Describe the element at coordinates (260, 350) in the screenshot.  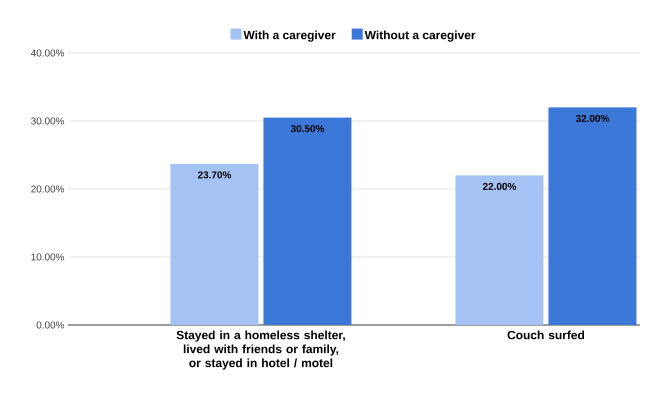
I see `x-tick-label: Stayed in a homeless shelter, lived with friends or family, or stayed in hotel / motel` at that location.